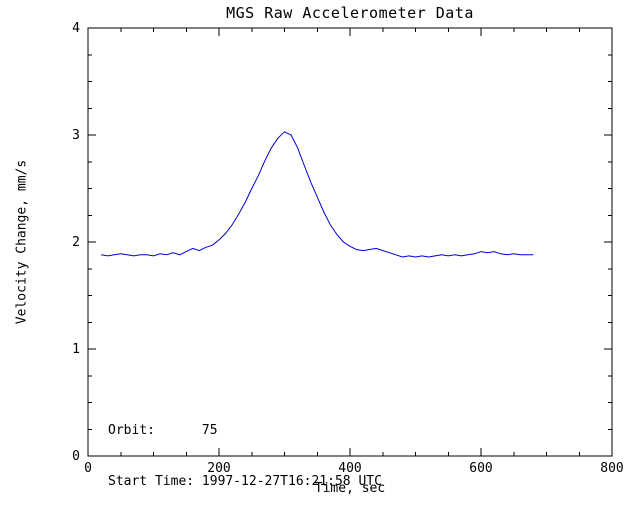  Describe the element at coordinates (88, 468) in the screenshot. I see `x-tick-label: 0` at that location.